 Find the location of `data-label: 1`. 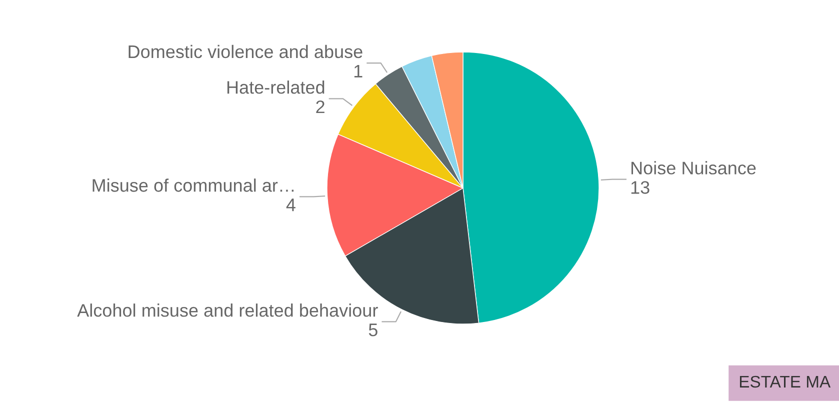

data-label: 1 is located at coordinates (358, 71).